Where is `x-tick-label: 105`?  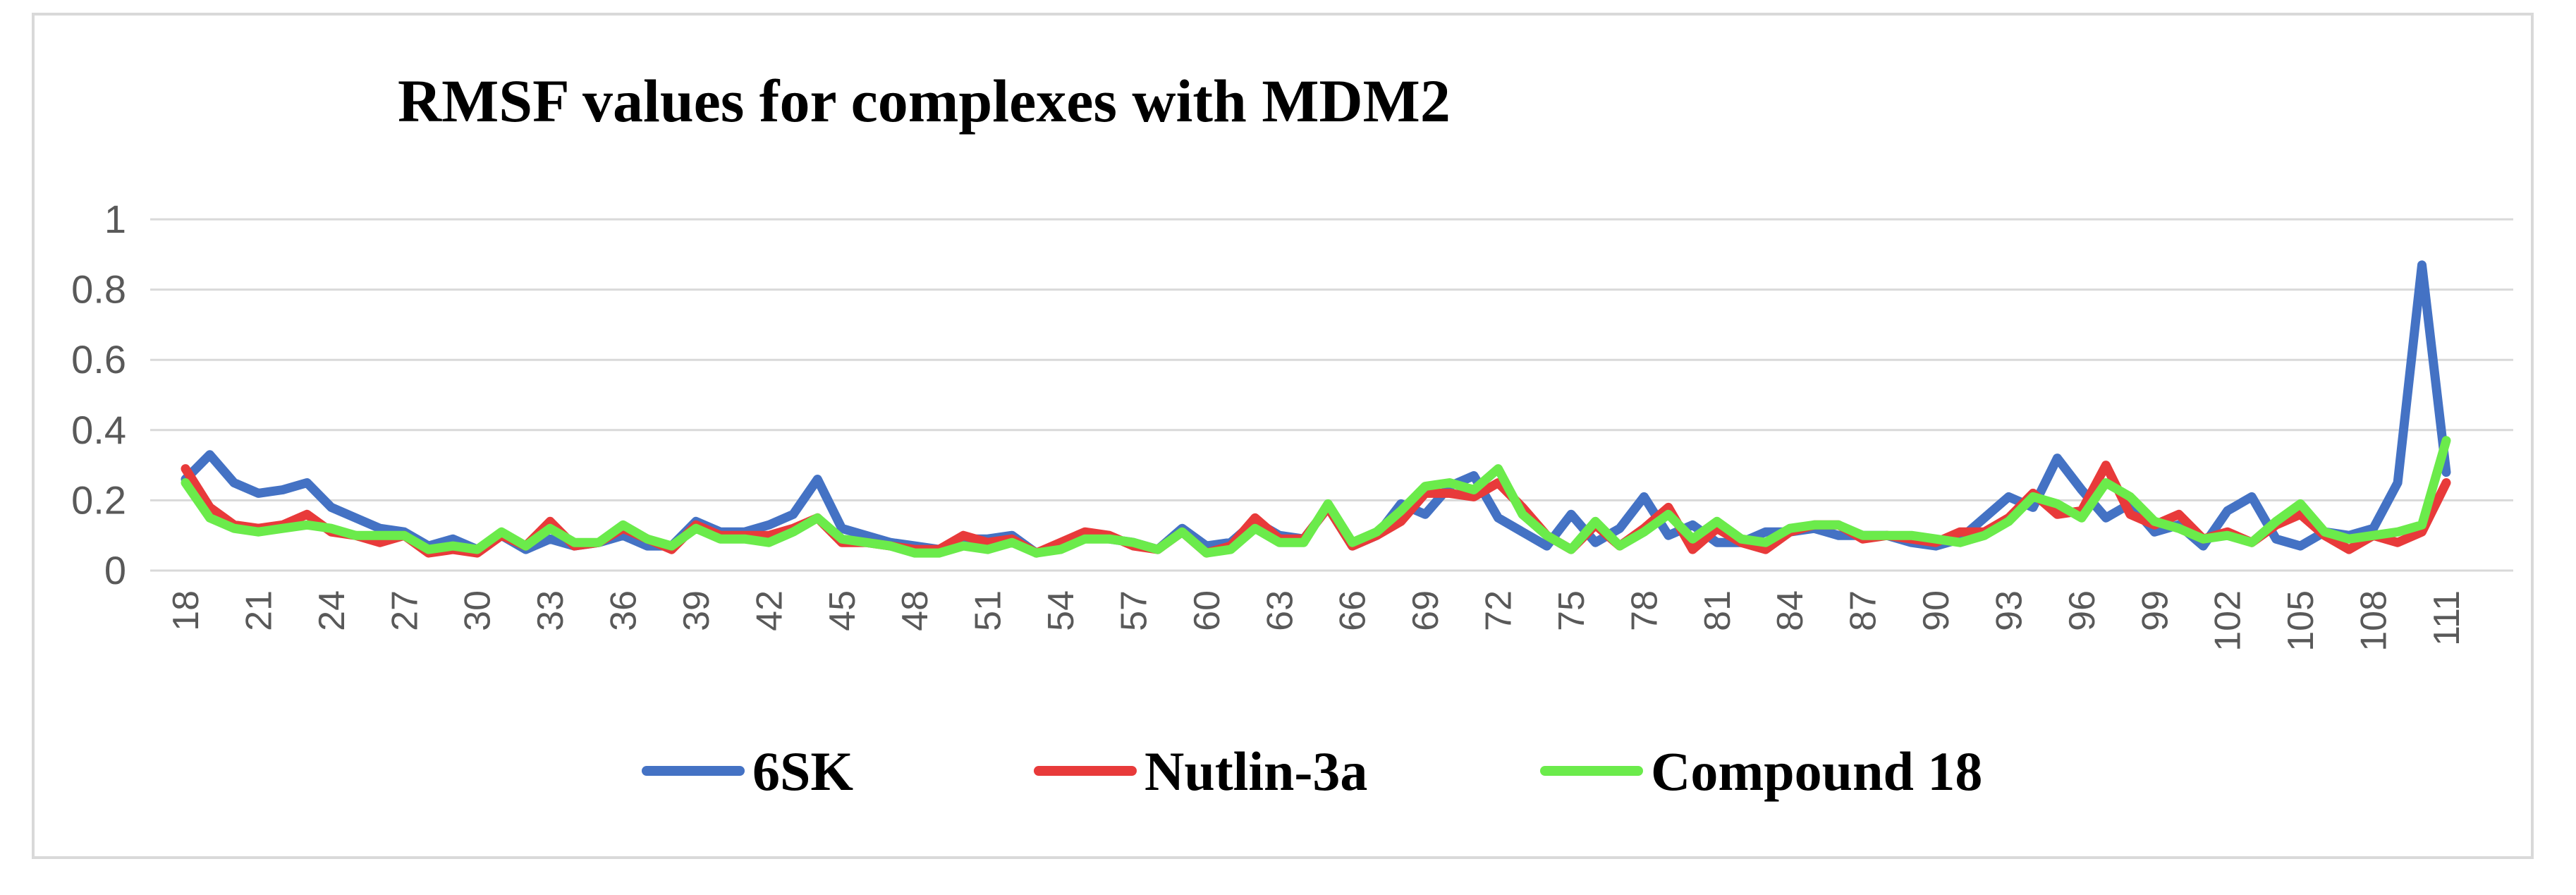
x-tick-label: 105 is located at coordinates (2301, 621).